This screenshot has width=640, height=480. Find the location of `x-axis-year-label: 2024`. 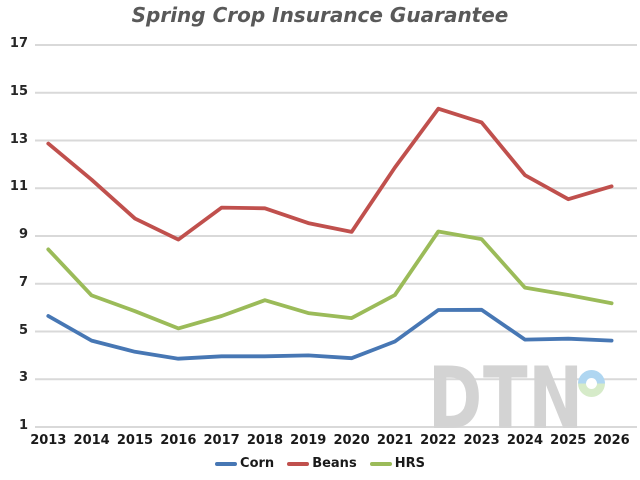

x-axis-year-label: 2024 is located at coordinates (525, 440).